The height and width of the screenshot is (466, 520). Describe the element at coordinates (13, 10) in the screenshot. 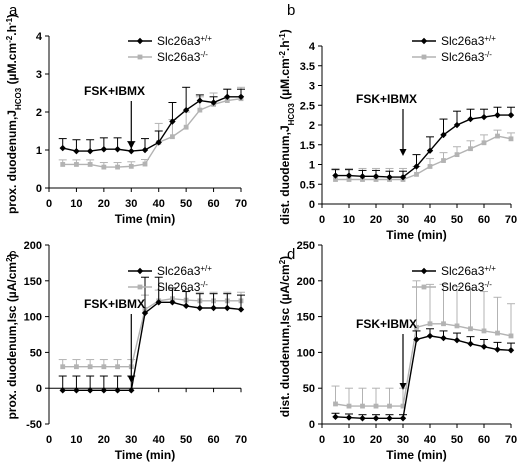

I see `panel-letter: a` at that location.